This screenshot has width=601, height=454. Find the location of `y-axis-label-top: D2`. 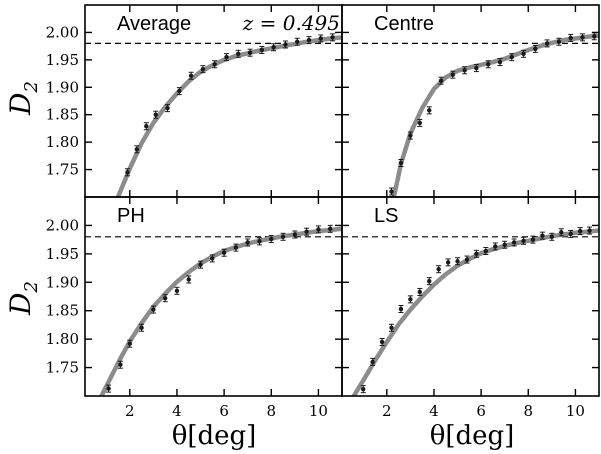

y-axis-label-top: D2 is located at coordinates (23, 98).